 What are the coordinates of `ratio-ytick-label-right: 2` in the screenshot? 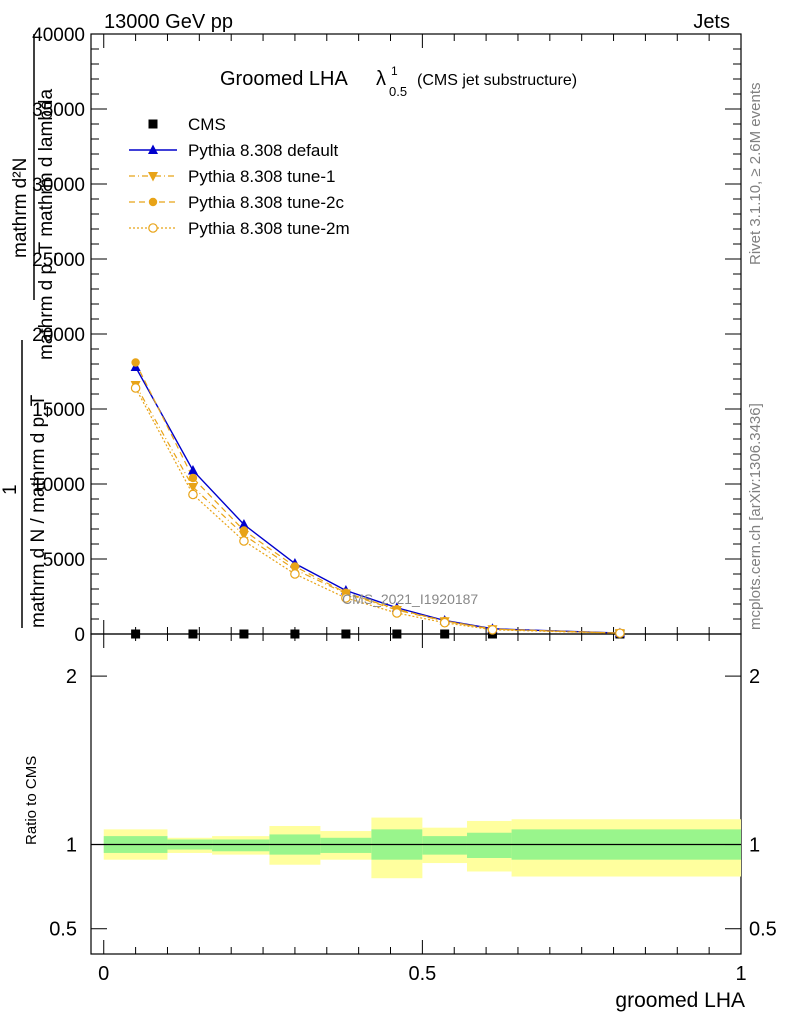 It's located at (754, 677).